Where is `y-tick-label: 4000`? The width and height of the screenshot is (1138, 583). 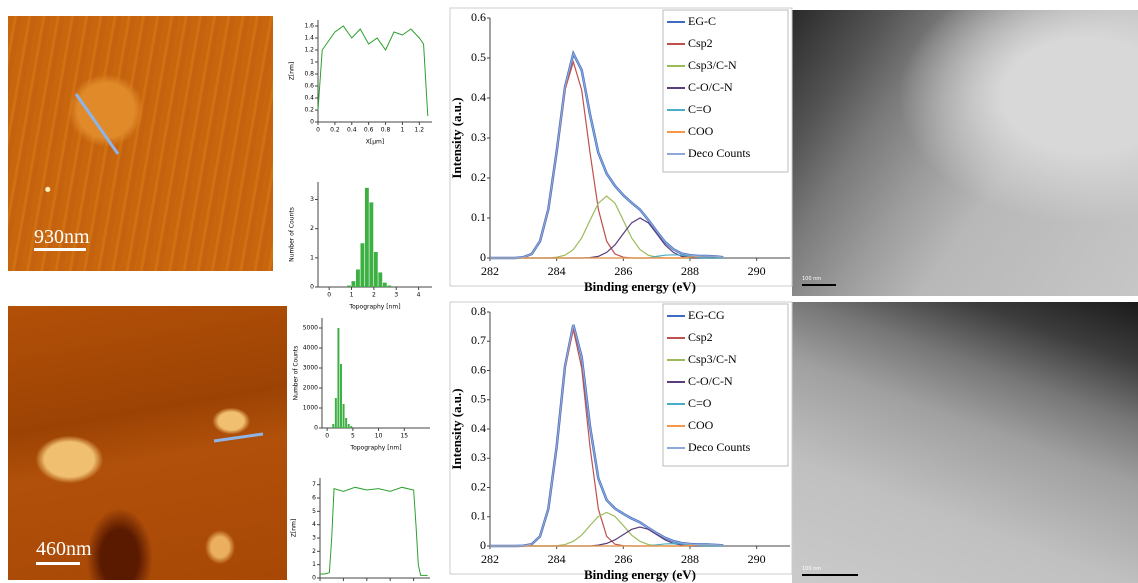 y-tick-label: 4000 is located at coordinates (310, 348).